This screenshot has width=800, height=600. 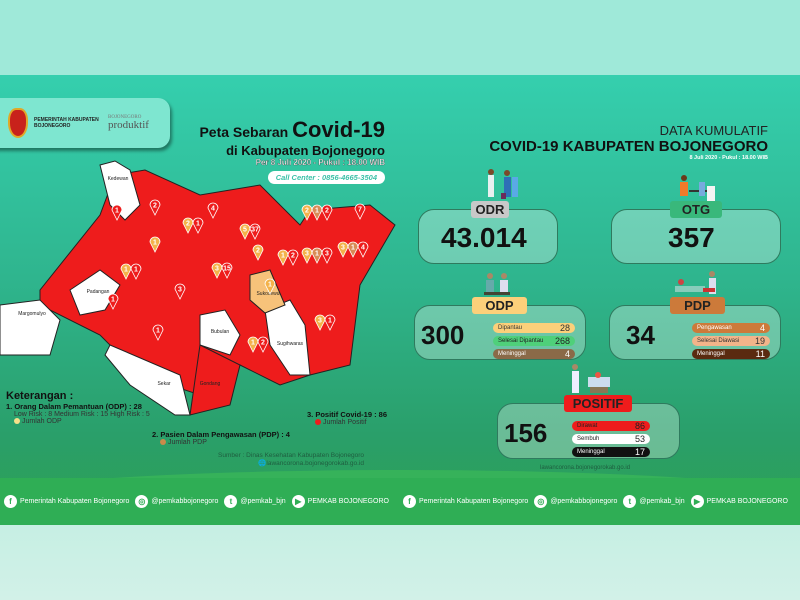 What do you see at coordinates (488, 232) in the screenshot?
I see `odr-card: ODR 43.014` at bounding box center [488, 232].